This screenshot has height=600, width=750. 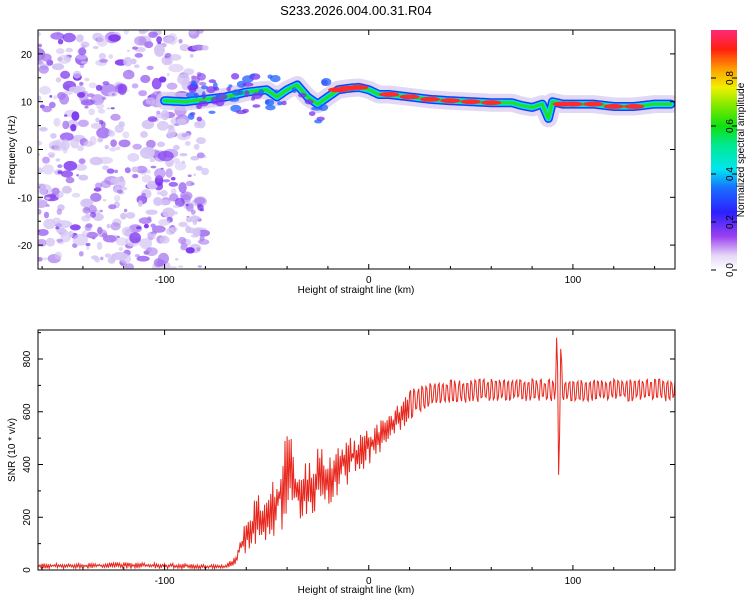 What do you see at coordinates (12, 450) in the screenshot?
I see `snr-y-label: SNR (10 * v/v)` at bounding box center [12, 450].